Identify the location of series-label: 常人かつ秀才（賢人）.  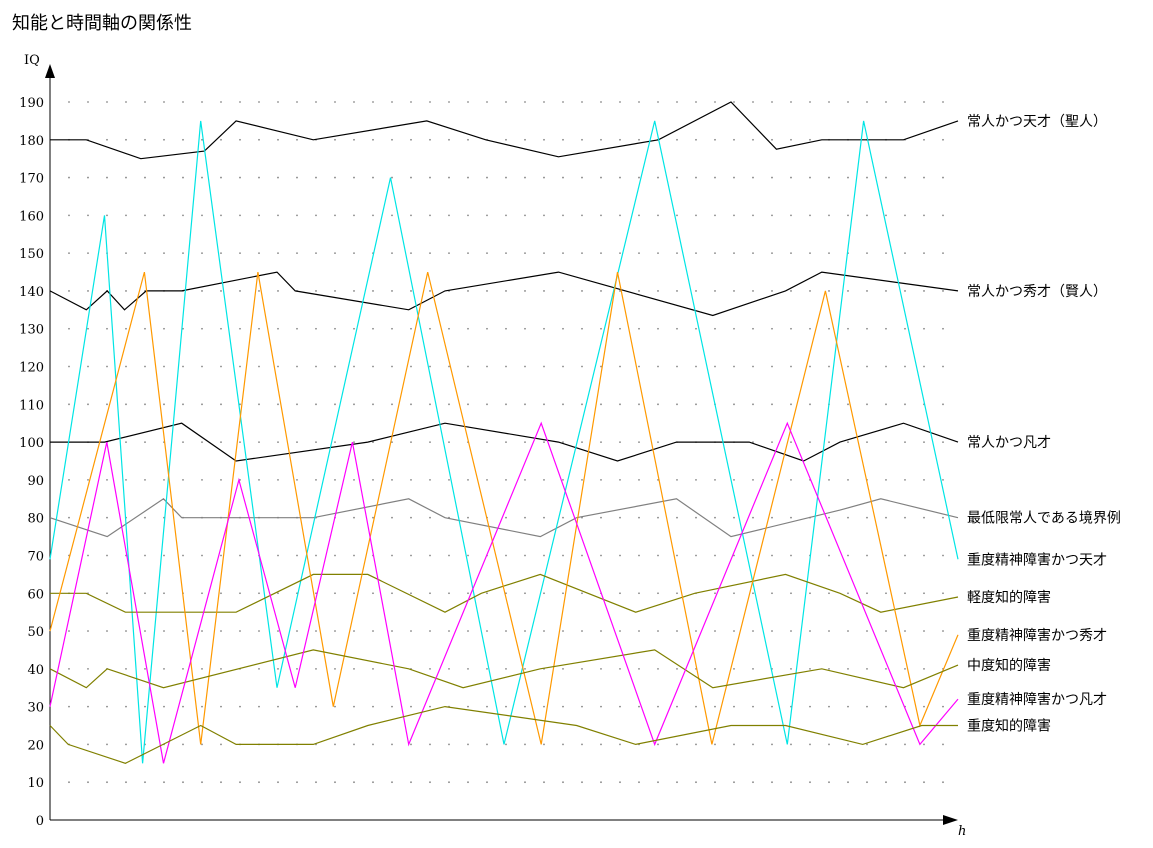
(1037, 292).